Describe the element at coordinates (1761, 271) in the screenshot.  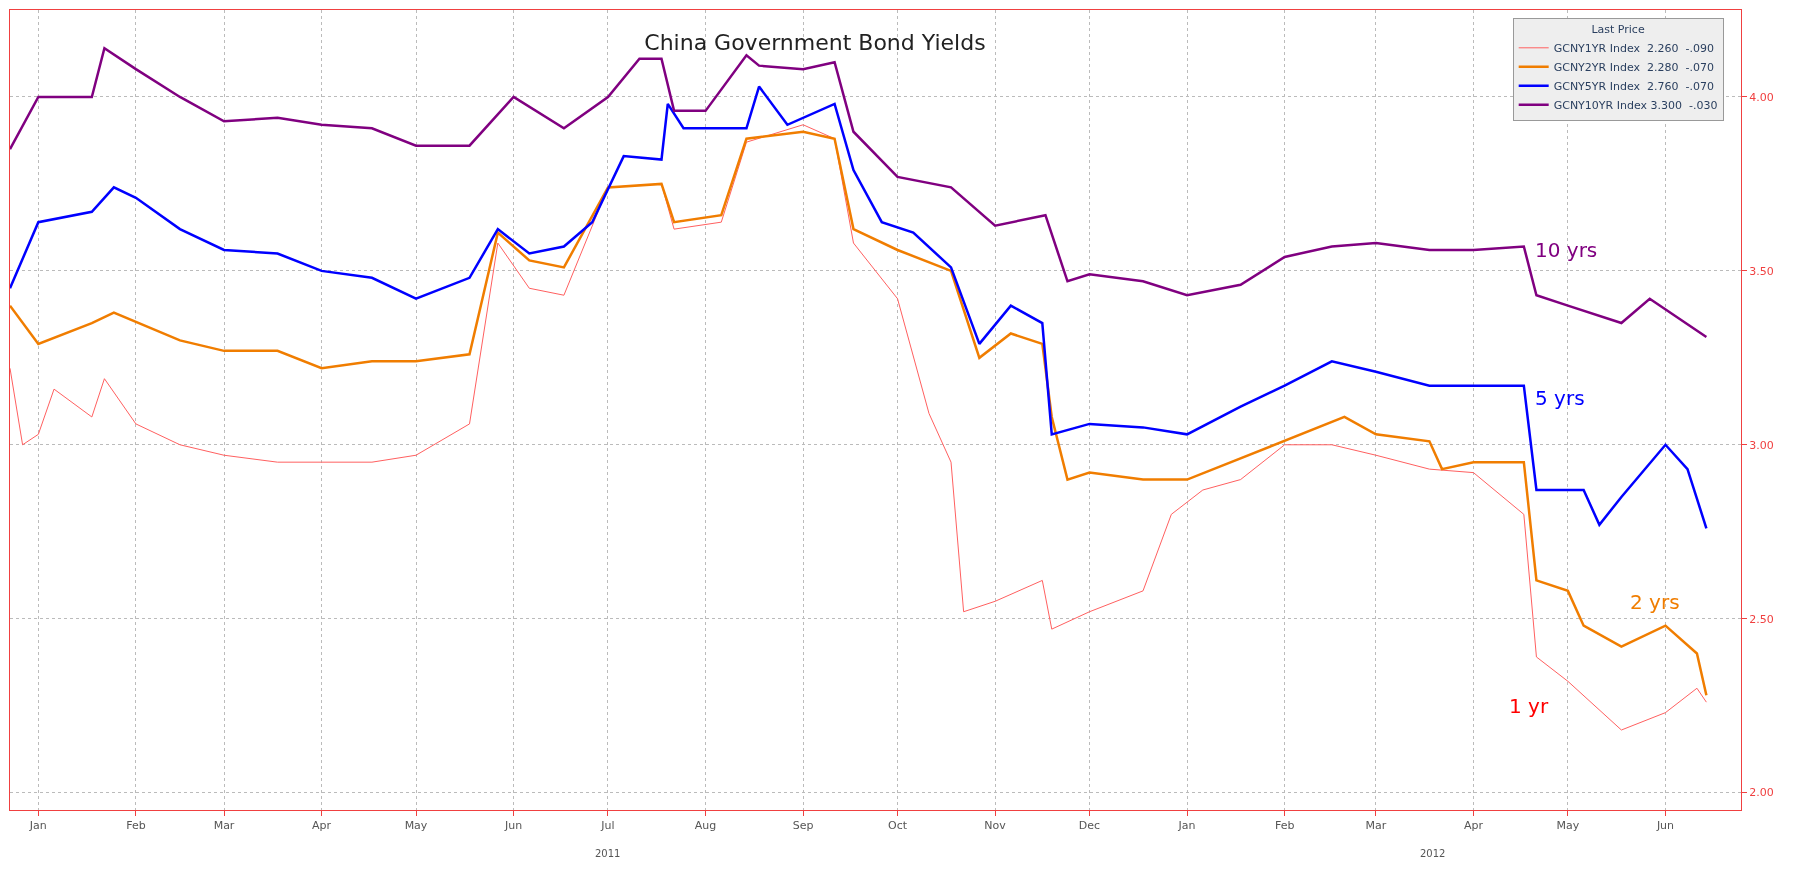
I see `y-tick-label: 3.50` at that location.